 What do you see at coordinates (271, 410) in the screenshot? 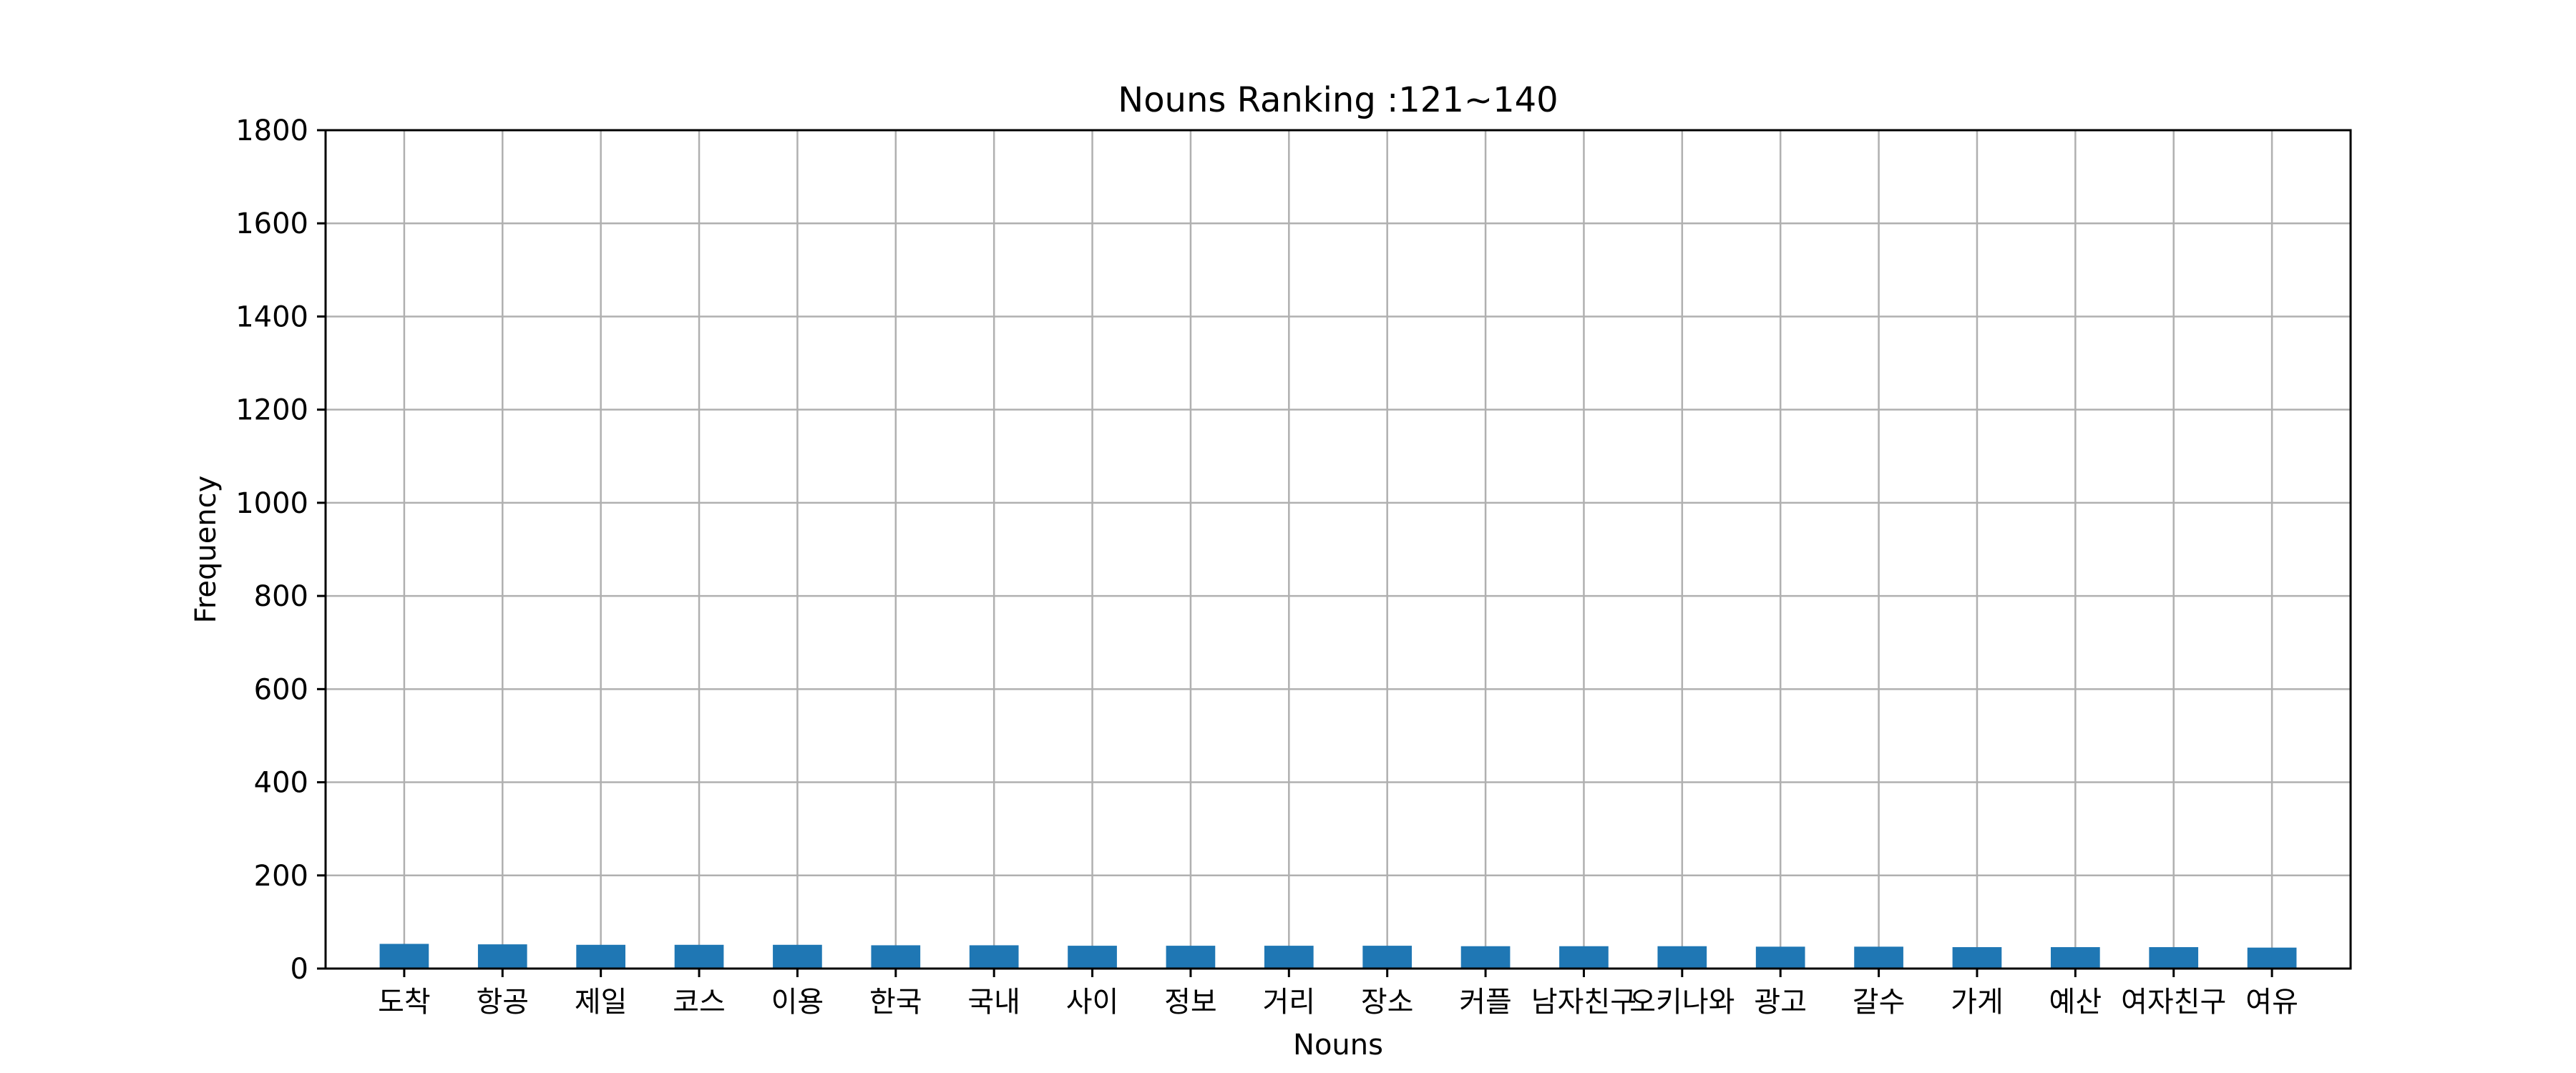
I see `y-tick-label: 1200` at bounding box center [271, 410].